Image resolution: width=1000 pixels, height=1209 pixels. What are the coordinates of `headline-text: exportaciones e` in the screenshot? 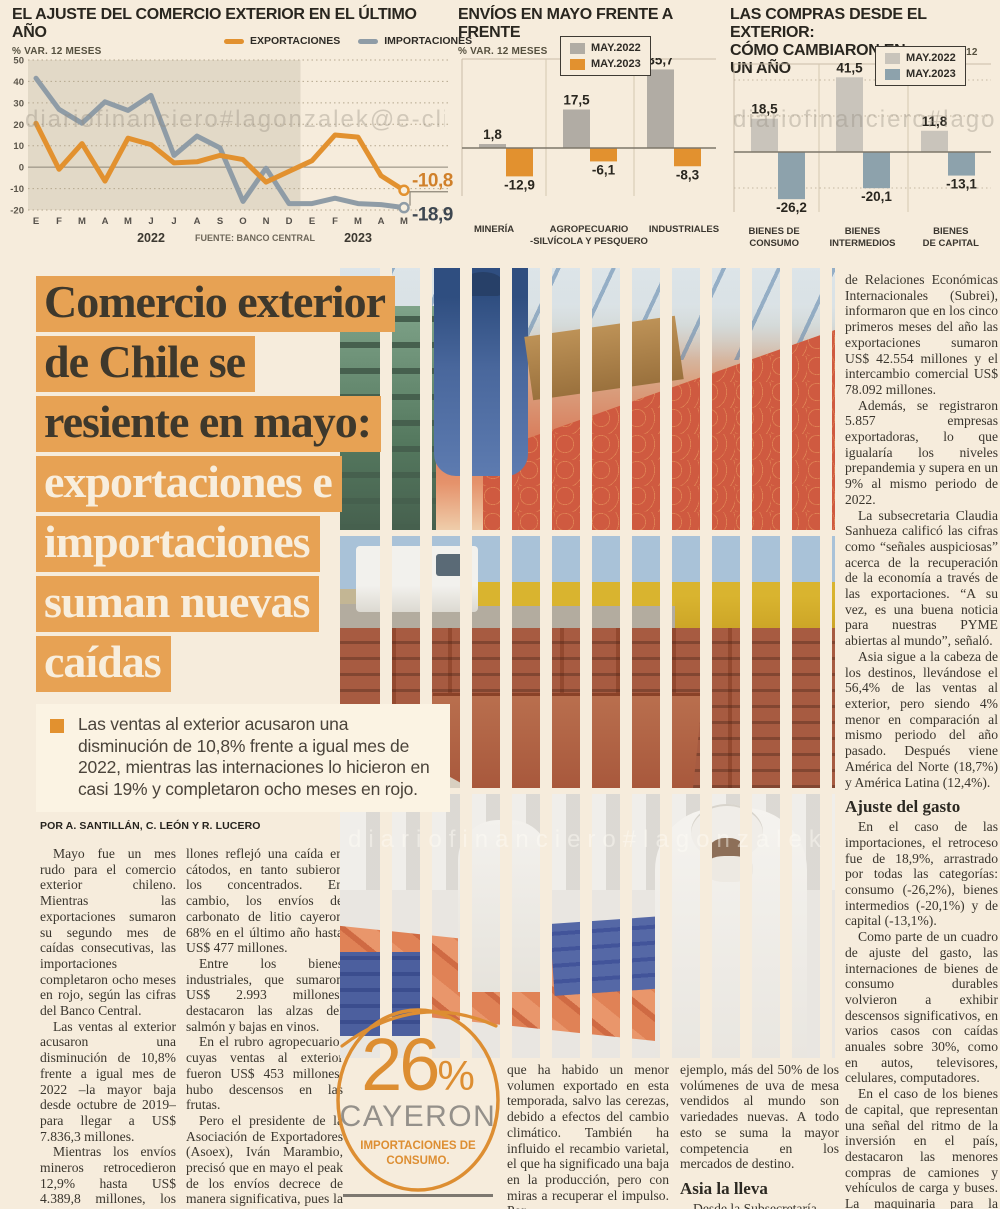 It's located at (189, 484).